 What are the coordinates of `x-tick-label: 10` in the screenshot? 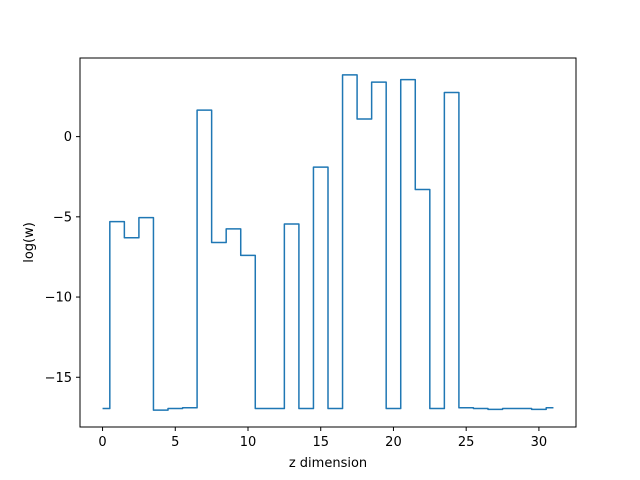 It's located at (248, 442).